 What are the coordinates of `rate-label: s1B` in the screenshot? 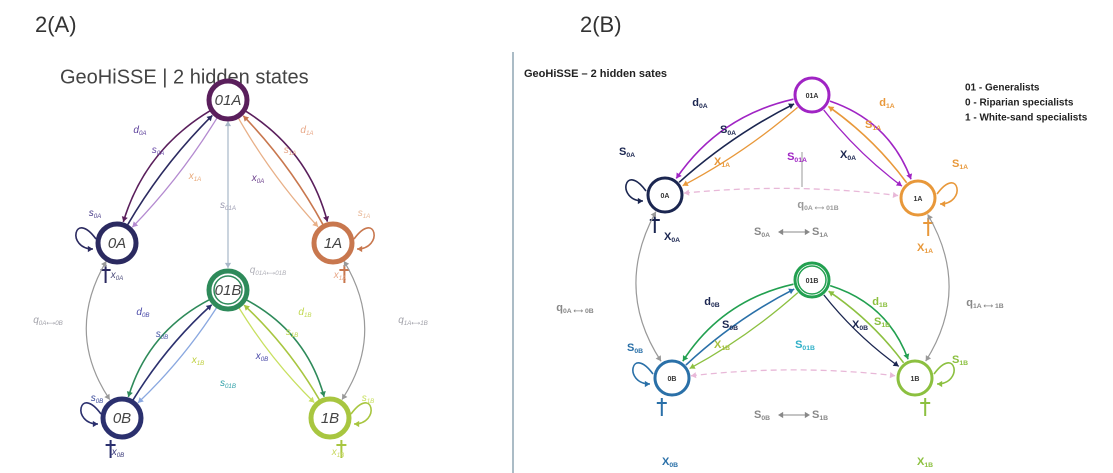 It's located at (292, 333).